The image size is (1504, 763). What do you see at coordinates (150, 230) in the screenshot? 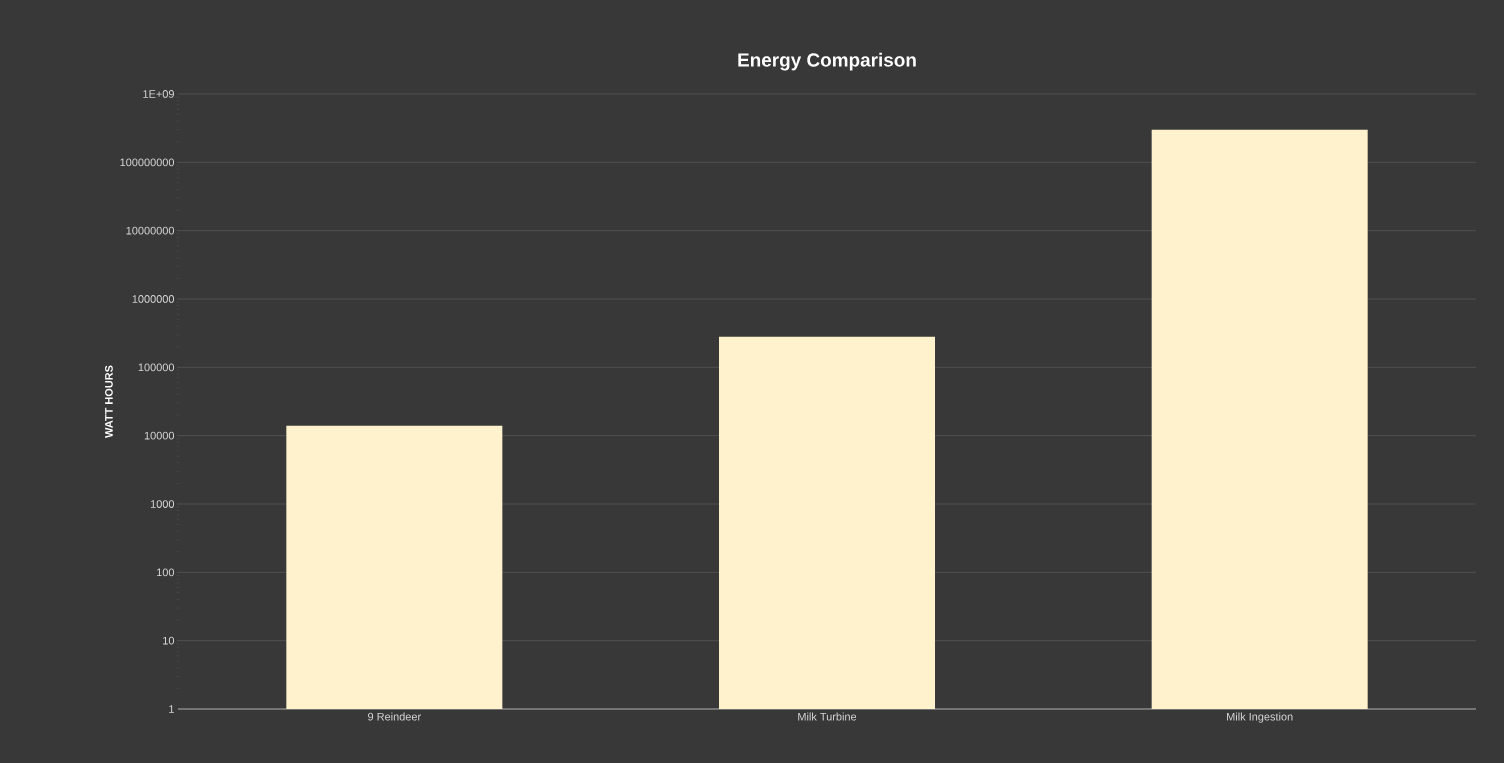
I see `y-tick-label: 10000000` at bounding box center [150, 230].